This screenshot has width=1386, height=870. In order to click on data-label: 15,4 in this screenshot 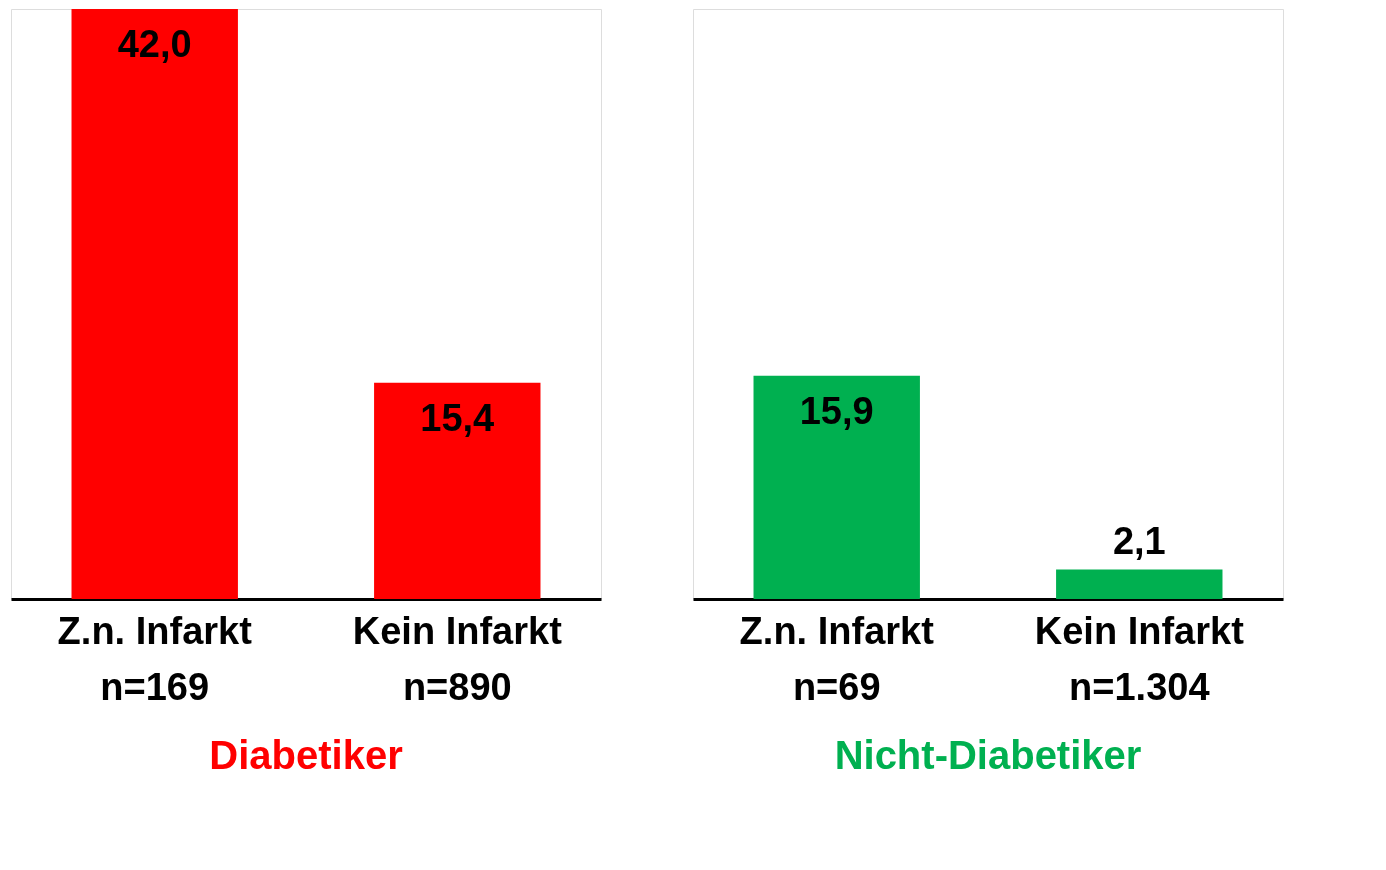, I will do `click(457, 417)`.